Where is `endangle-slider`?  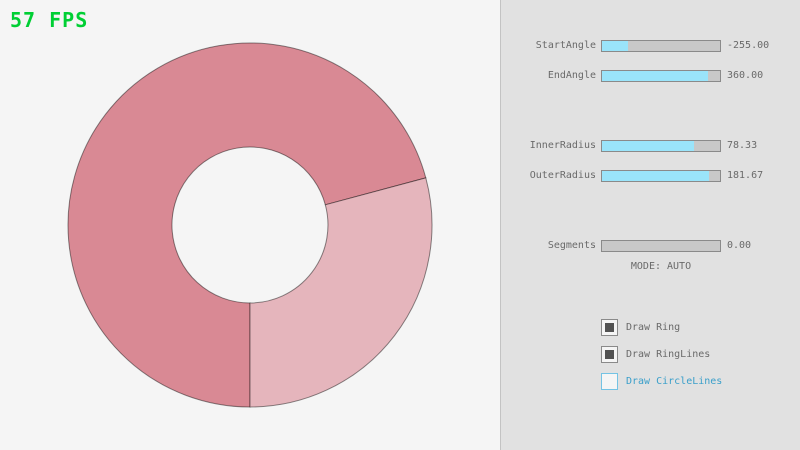 endangle-slider is located at coordinates (661, 76).